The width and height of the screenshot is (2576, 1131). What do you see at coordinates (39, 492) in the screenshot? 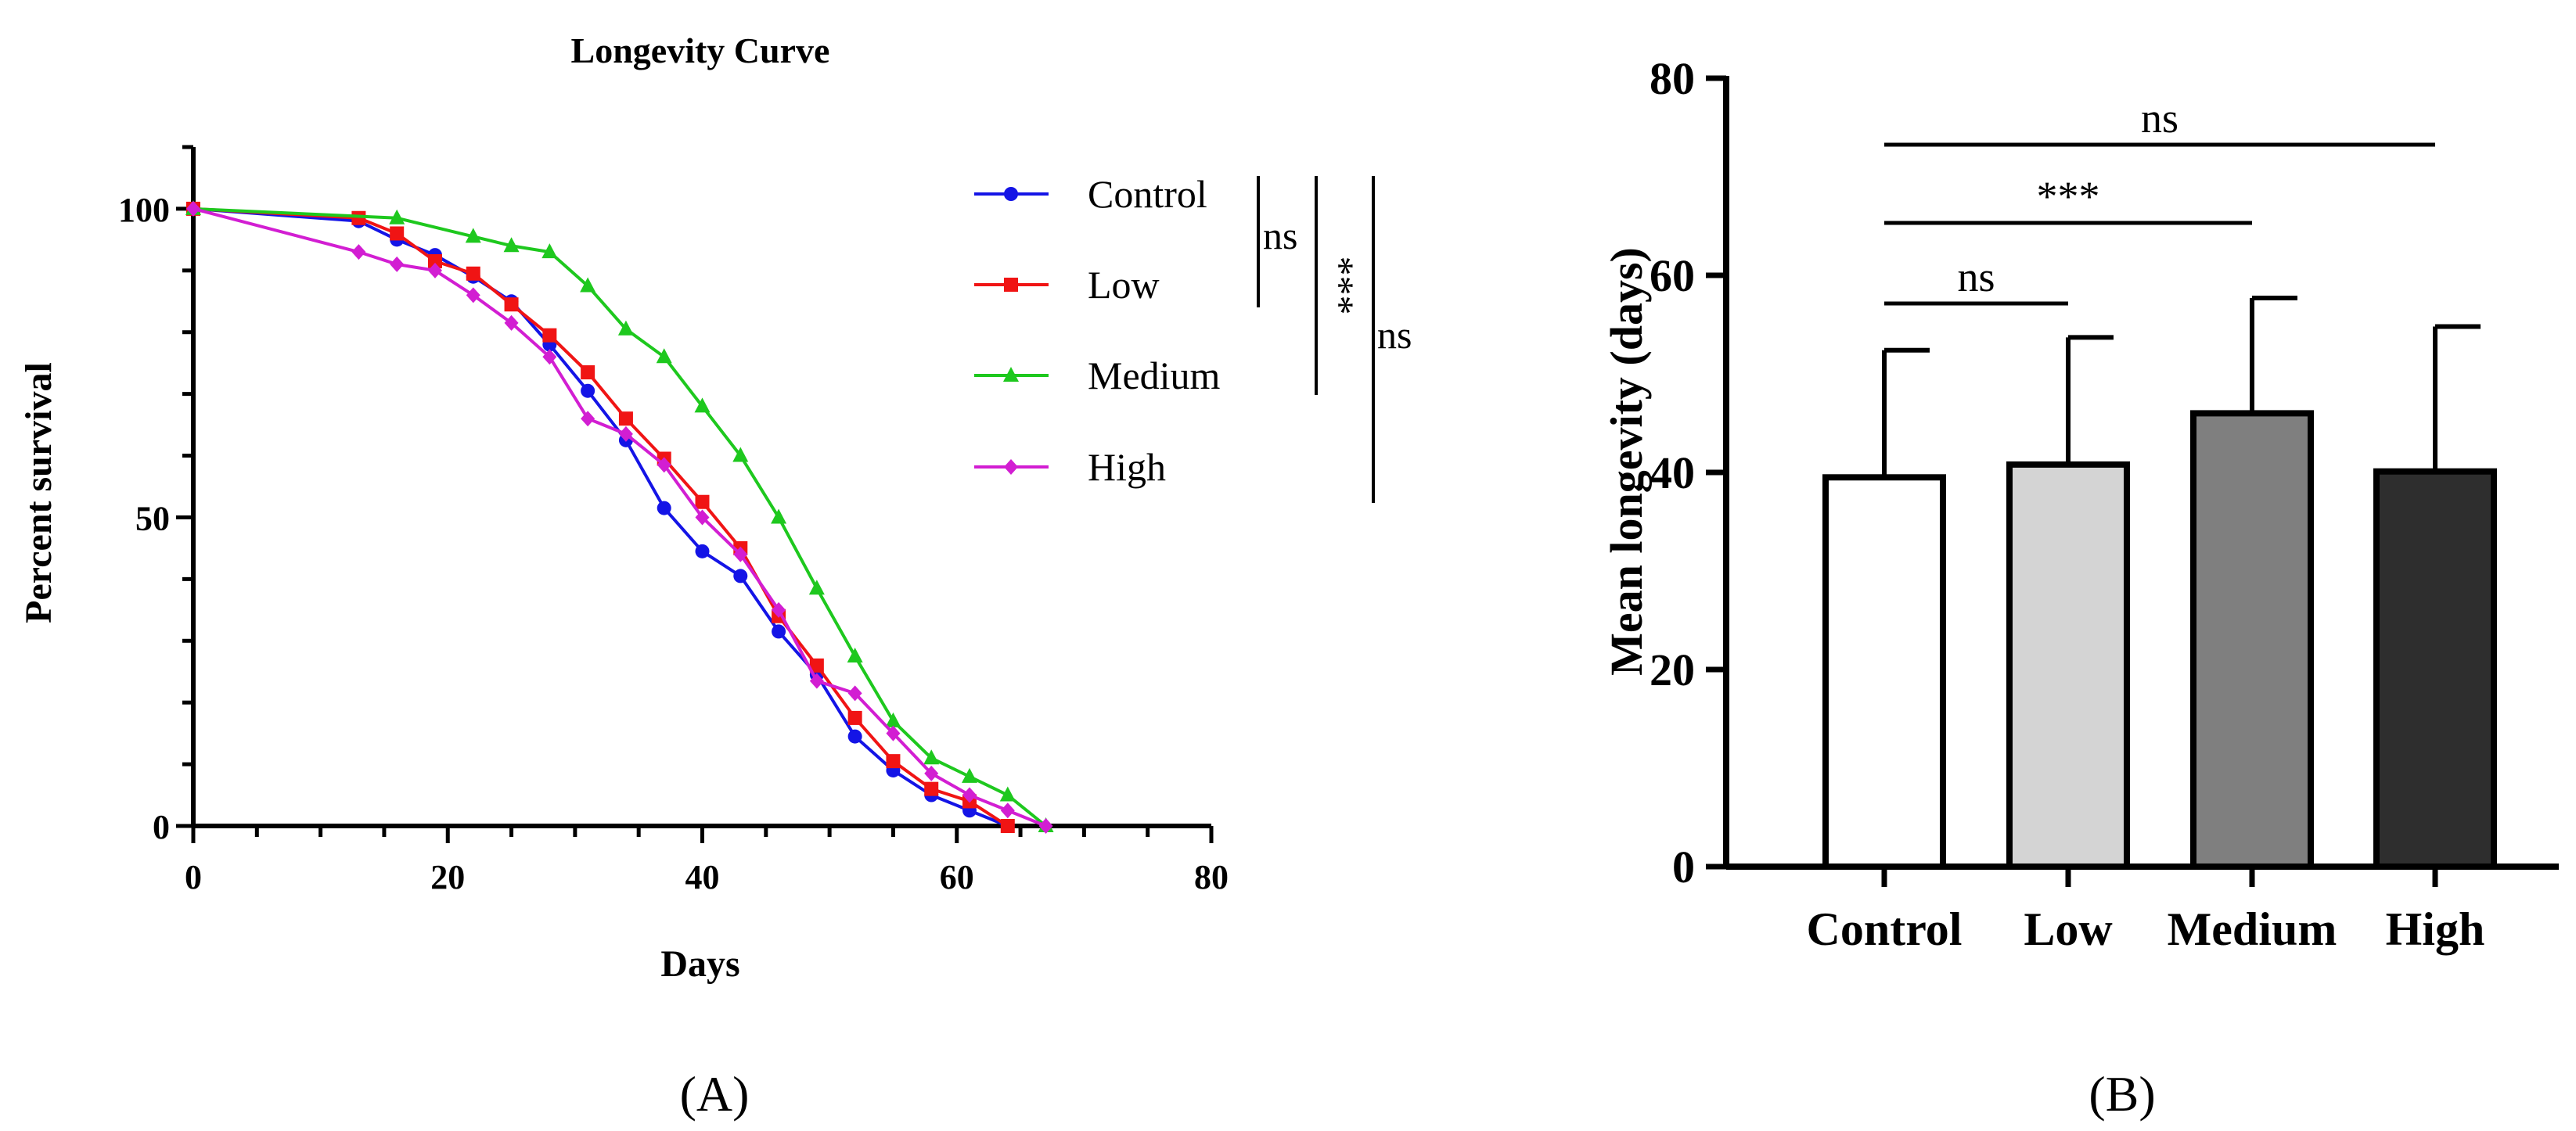
I see `chart-a-ylabel: Percent survival` at bounding box center [39, 492].